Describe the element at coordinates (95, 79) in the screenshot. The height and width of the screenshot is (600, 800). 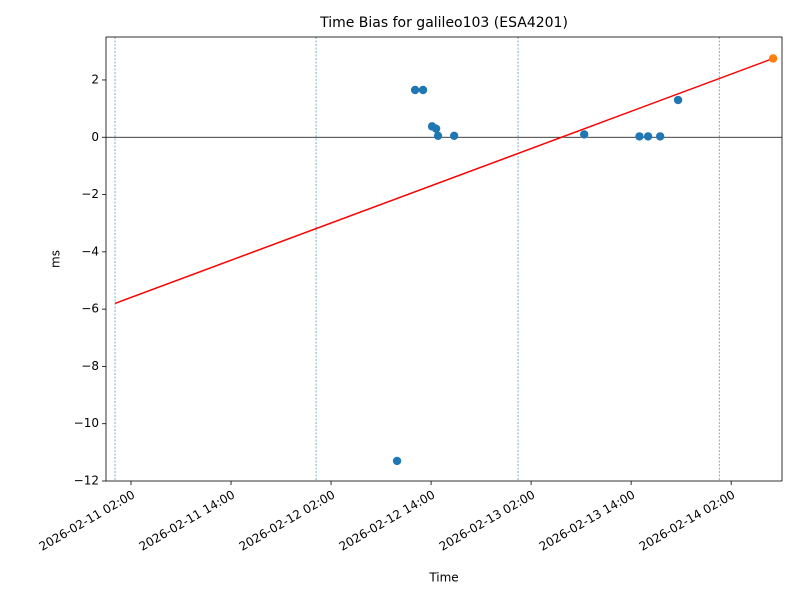
I see `y-tick-label: 2` at that location.